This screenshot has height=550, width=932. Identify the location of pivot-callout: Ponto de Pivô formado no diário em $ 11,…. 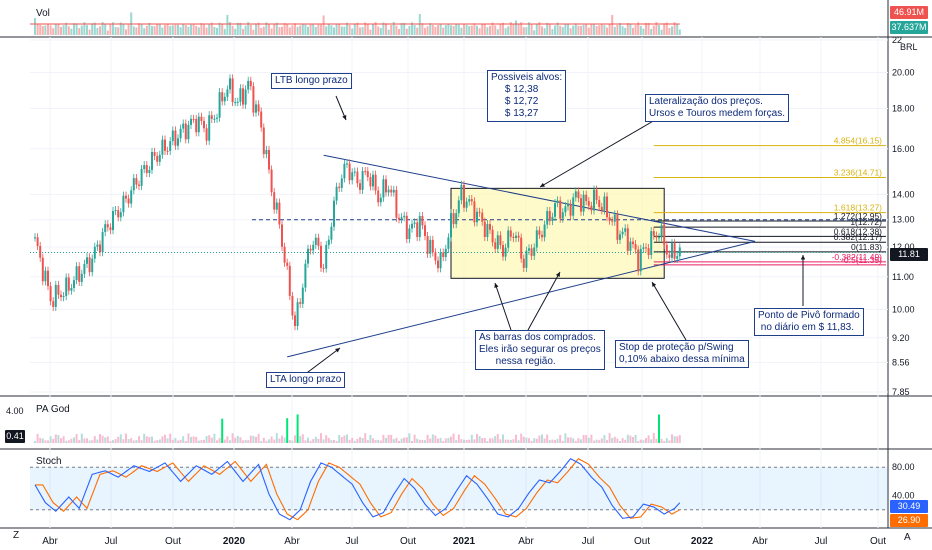
(809, 322).